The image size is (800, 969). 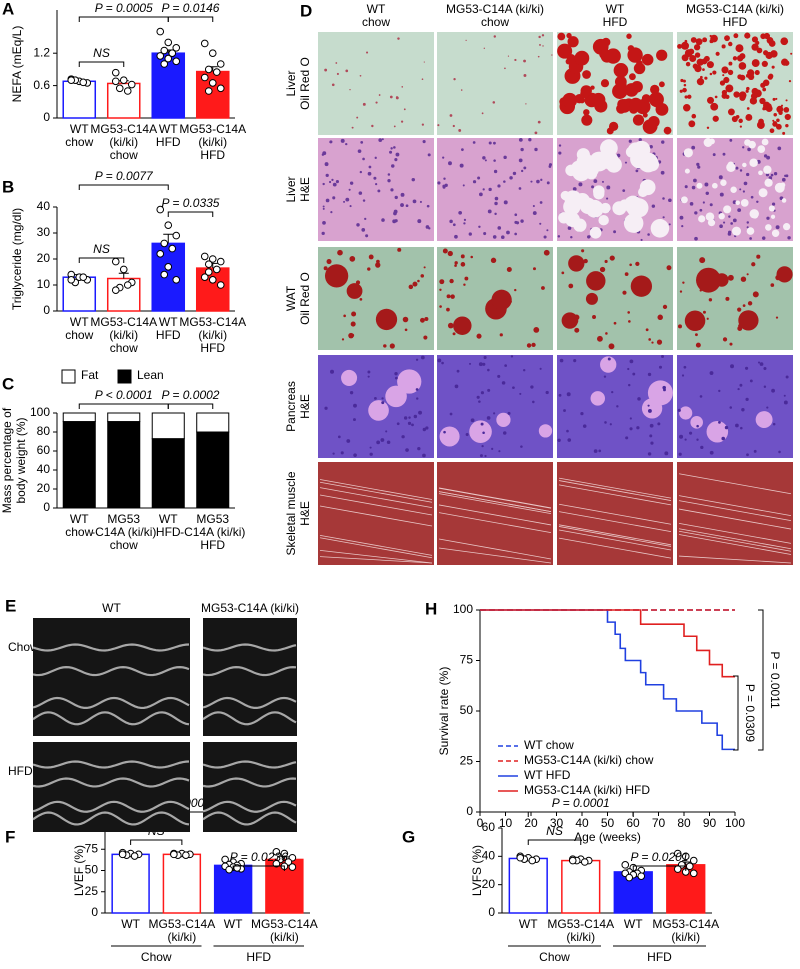 I want to click on y-tick-label: 0, so click(x=491, y=912).